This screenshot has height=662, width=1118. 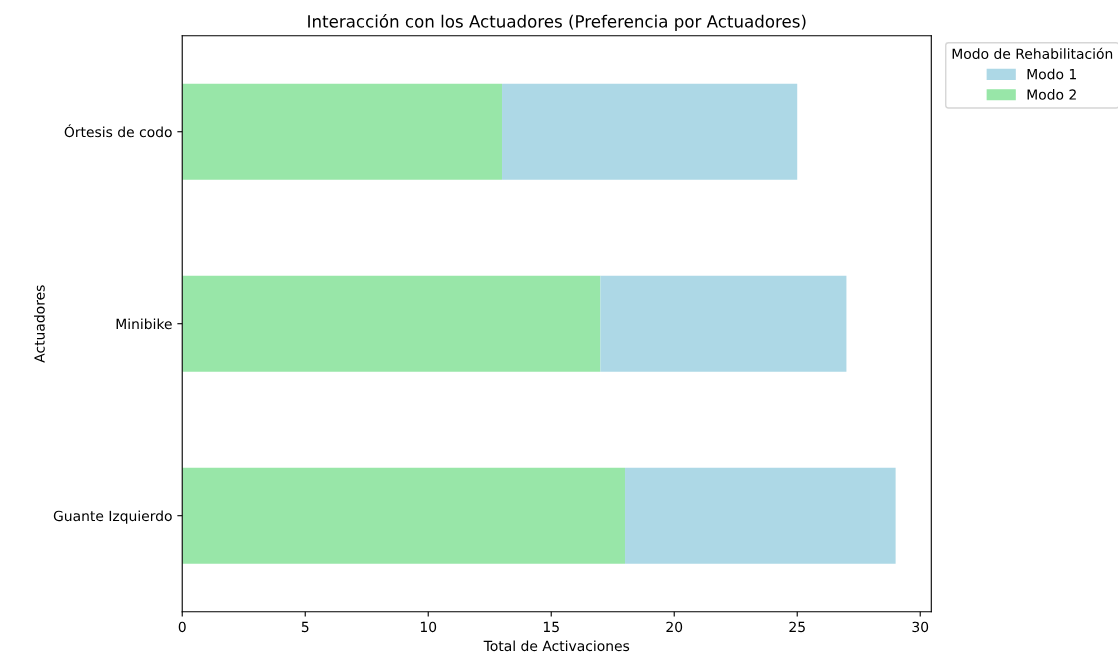 I want to click on x-tick-label: 5, so click(x=305, y=627).